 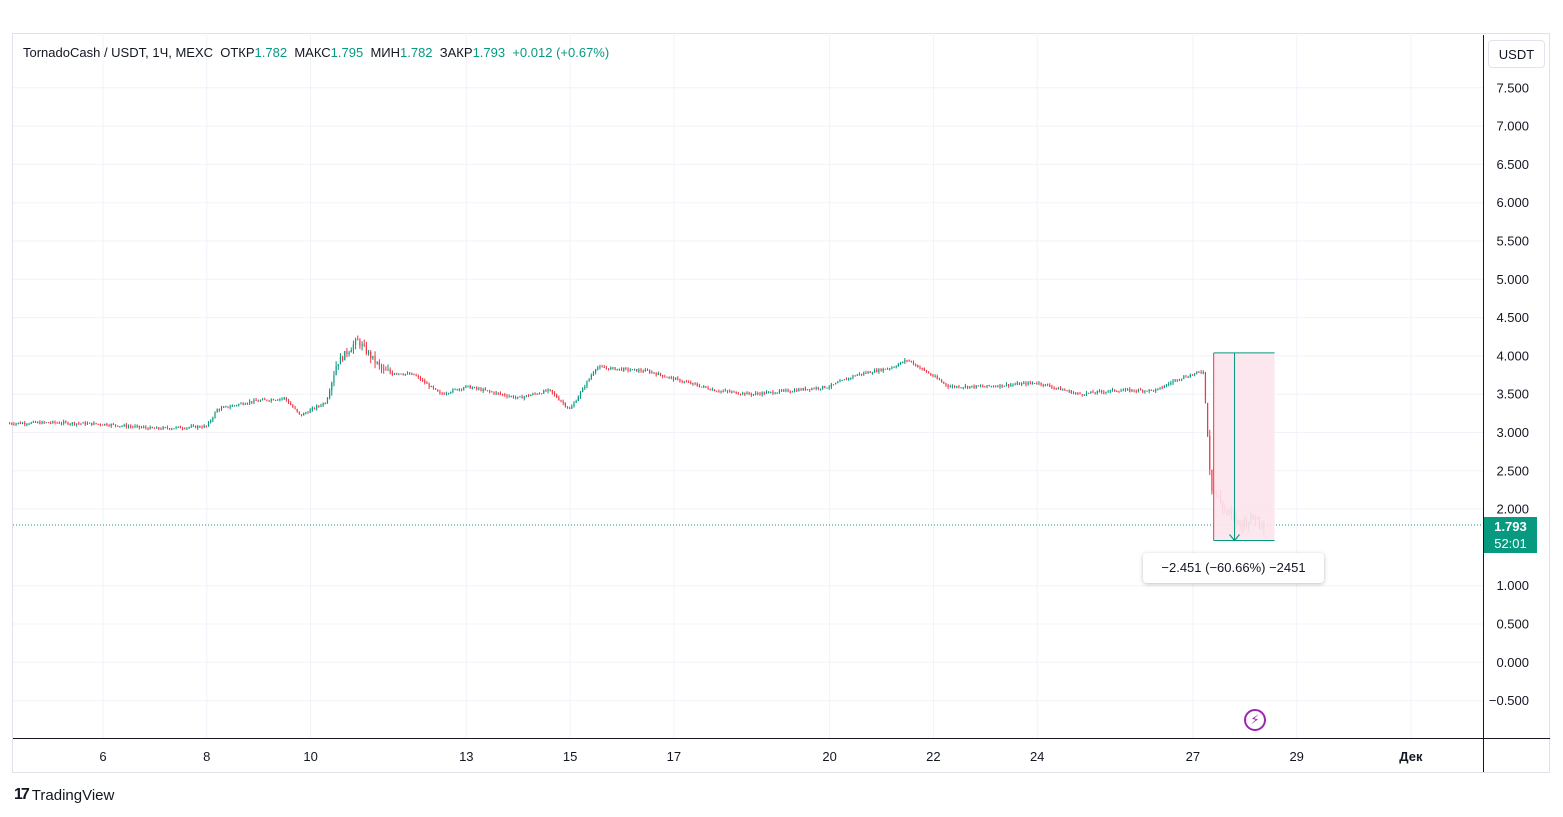 I want to click on tradingview-logo: 17 TradingView, so click(x=64, y=795).